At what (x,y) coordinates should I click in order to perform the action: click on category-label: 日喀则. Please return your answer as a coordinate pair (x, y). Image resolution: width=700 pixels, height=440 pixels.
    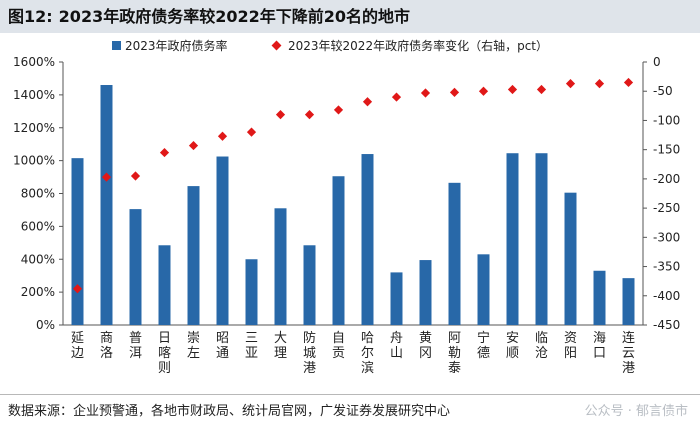
    Looking at the image, I should click on (164, 353).